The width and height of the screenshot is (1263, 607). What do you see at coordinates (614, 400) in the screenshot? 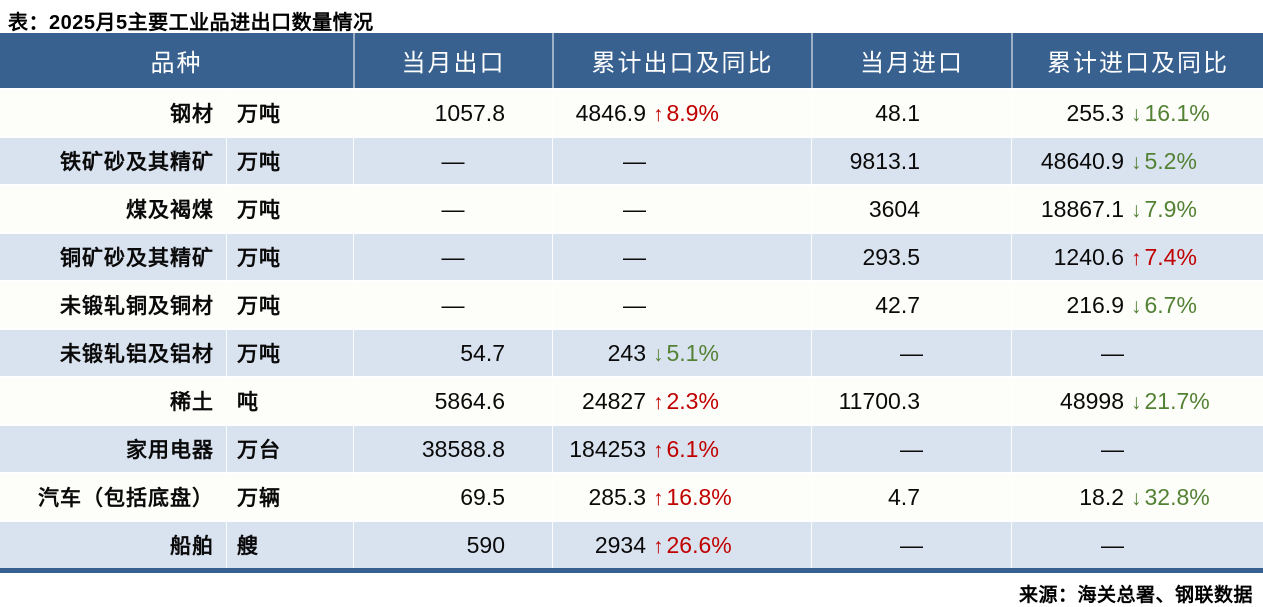
I see `cumulative-value: 24827` at bounding box center [614, 400].